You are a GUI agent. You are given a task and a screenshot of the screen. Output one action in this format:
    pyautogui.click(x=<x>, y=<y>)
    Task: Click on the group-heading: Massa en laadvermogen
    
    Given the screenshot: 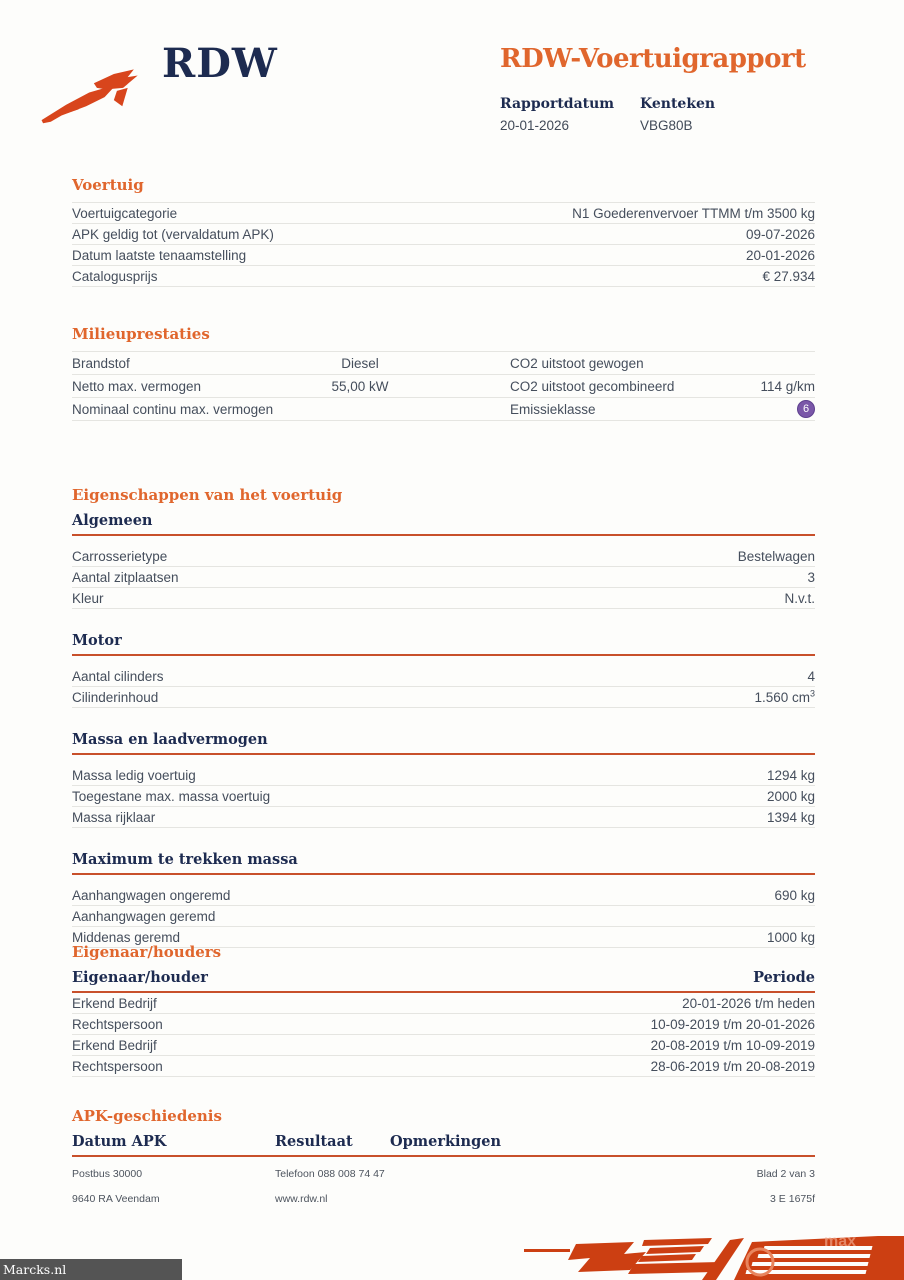 What is the action you would take?
    pyautogui.click(x=443, y=743)
    